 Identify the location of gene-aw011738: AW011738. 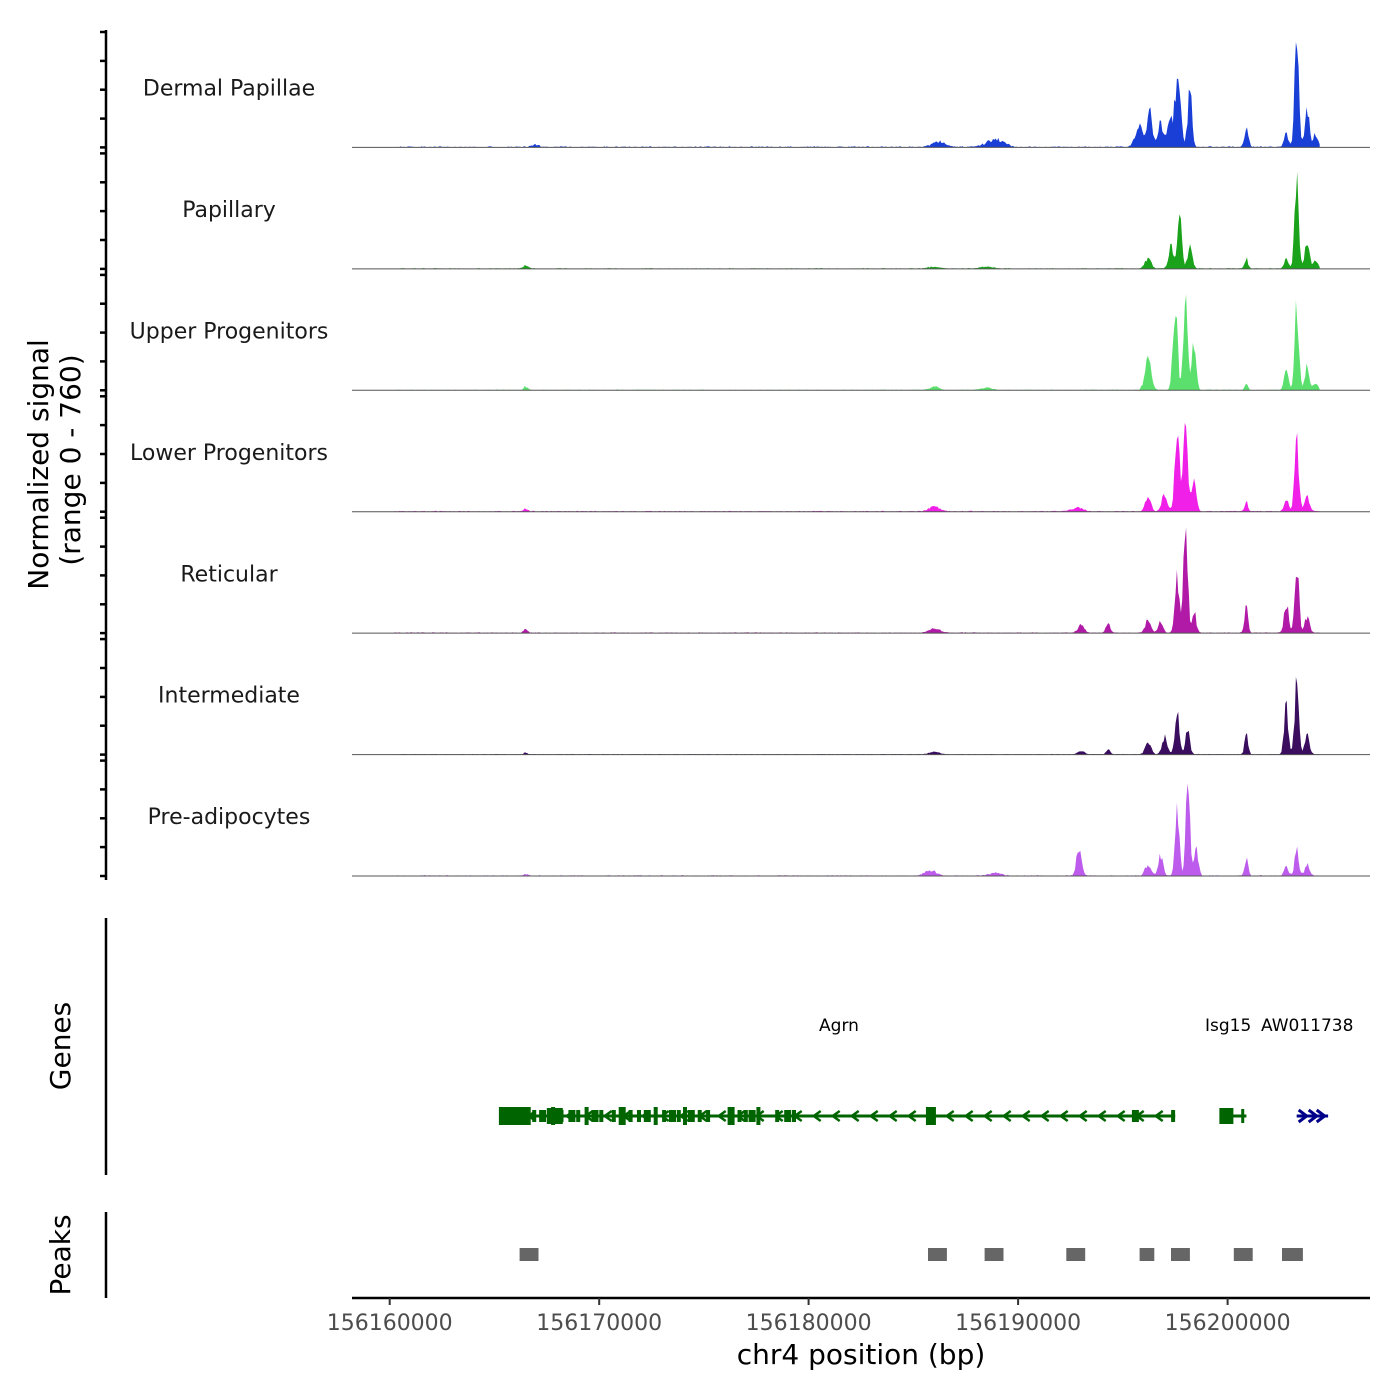
(1307, 1070).